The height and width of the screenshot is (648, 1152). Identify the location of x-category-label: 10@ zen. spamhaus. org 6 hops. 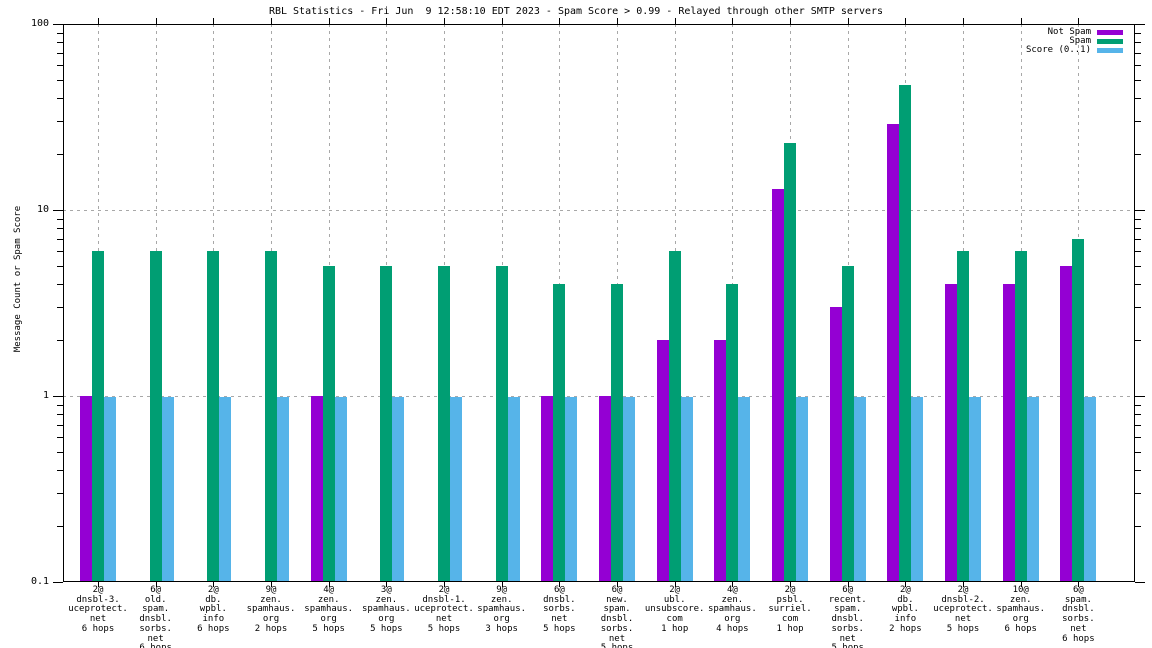
(1021, 609).